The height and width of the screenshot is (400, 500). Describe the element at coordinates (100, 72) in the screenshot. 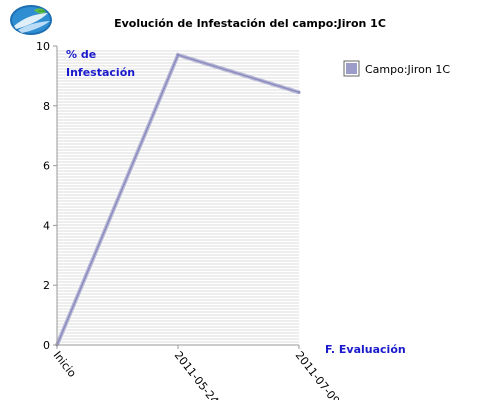

I see `y-axis-label-line-2: Infestación` at that location.